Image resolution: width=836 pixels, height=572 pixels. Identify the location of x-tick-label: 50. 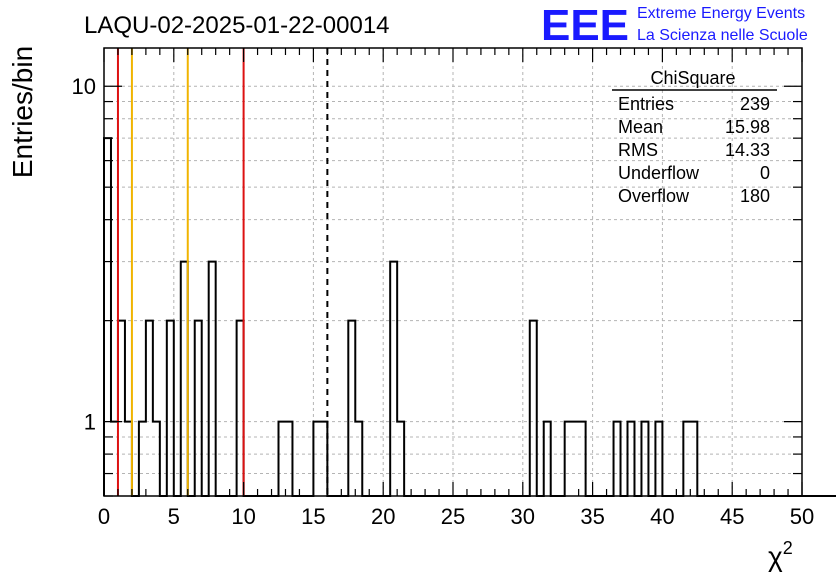
(802, 516).